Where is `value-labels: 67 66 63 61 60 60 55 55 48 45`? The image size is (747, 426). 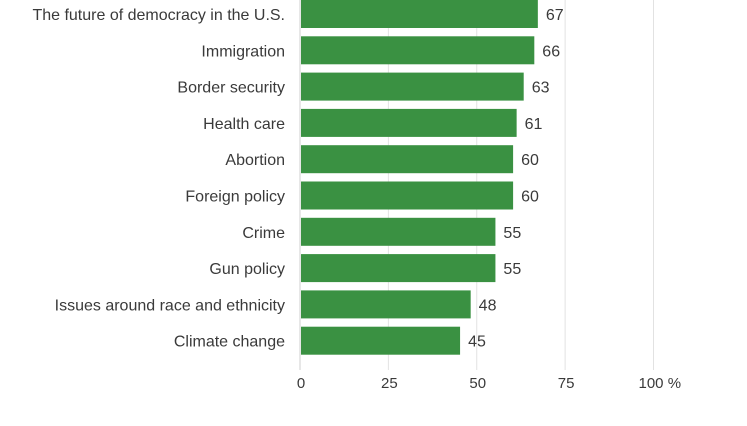 value-labels: 67 66 63 61 60 60 55 55 48 45 is located at coordinates (516, 179).